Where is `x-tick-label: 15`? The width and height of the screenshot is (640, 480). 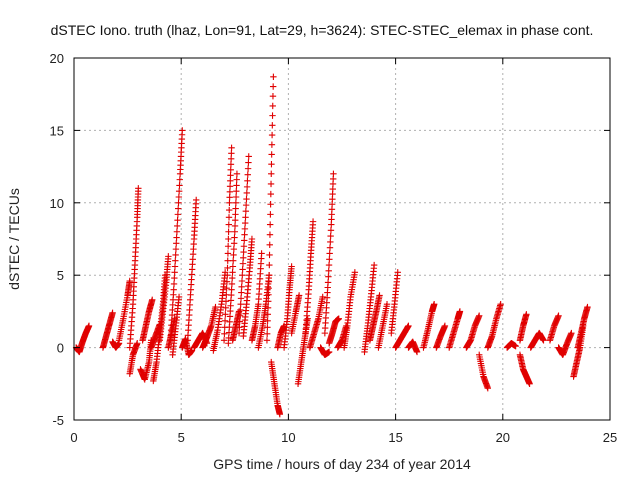
x-tick-label: 15 is located at coordinates (395, 437).